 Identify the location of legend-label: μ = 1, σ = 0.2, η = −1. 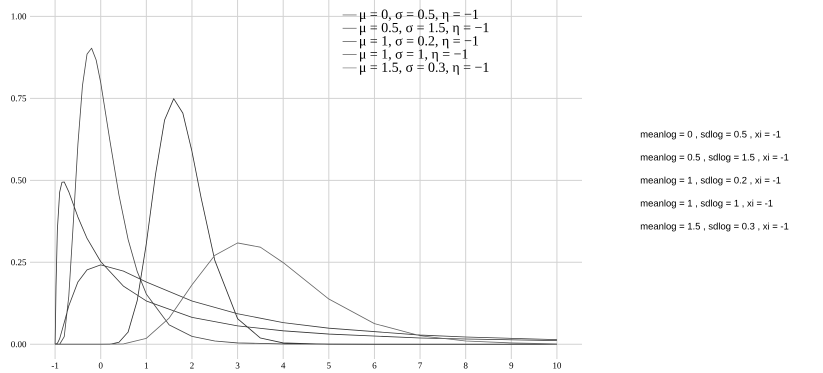
(419, 42).